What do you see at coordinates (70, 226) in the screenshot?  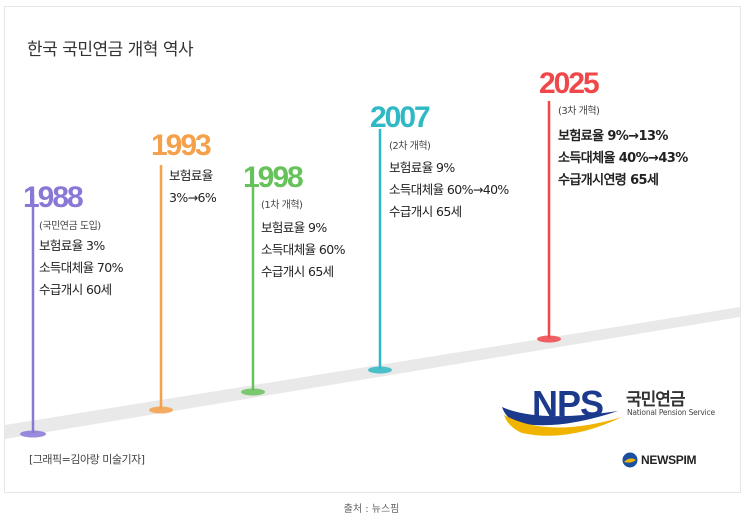 I see `subtitle-1988: (국민연금 도입)` at bounding box center [70, 226].